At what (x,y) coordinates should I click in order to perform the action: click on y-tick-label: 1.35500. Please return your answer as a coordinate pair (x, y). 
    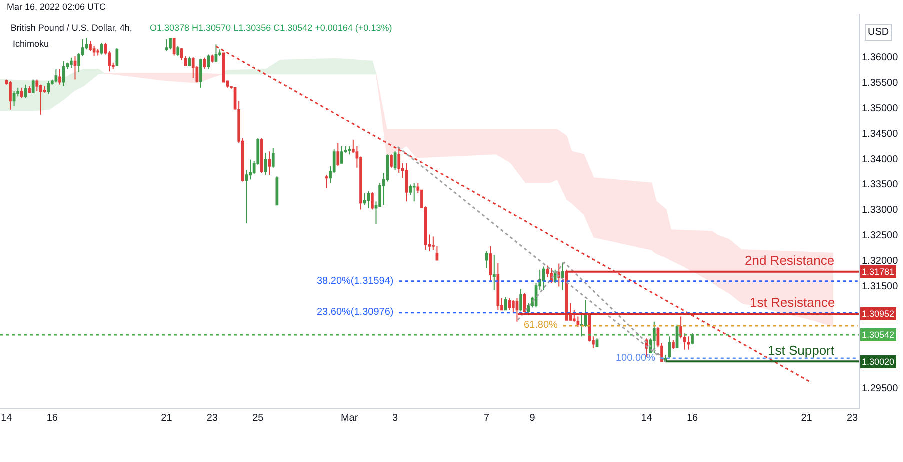
    Looking at the image, I should click on (880, 83).